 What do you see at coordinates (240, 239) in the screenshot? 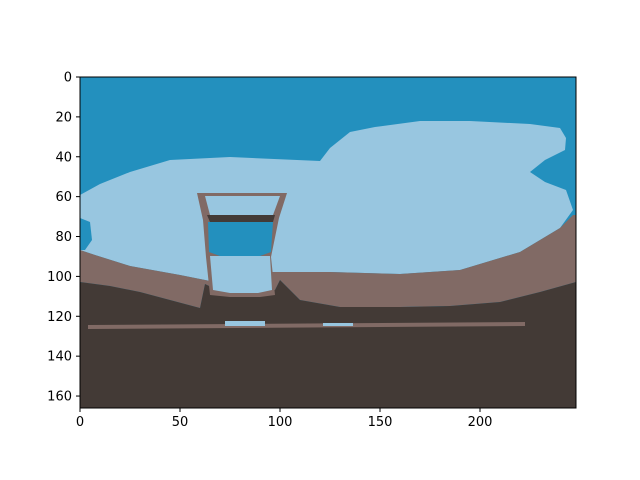
I see `glass-water` at bounding box center [240, 239].